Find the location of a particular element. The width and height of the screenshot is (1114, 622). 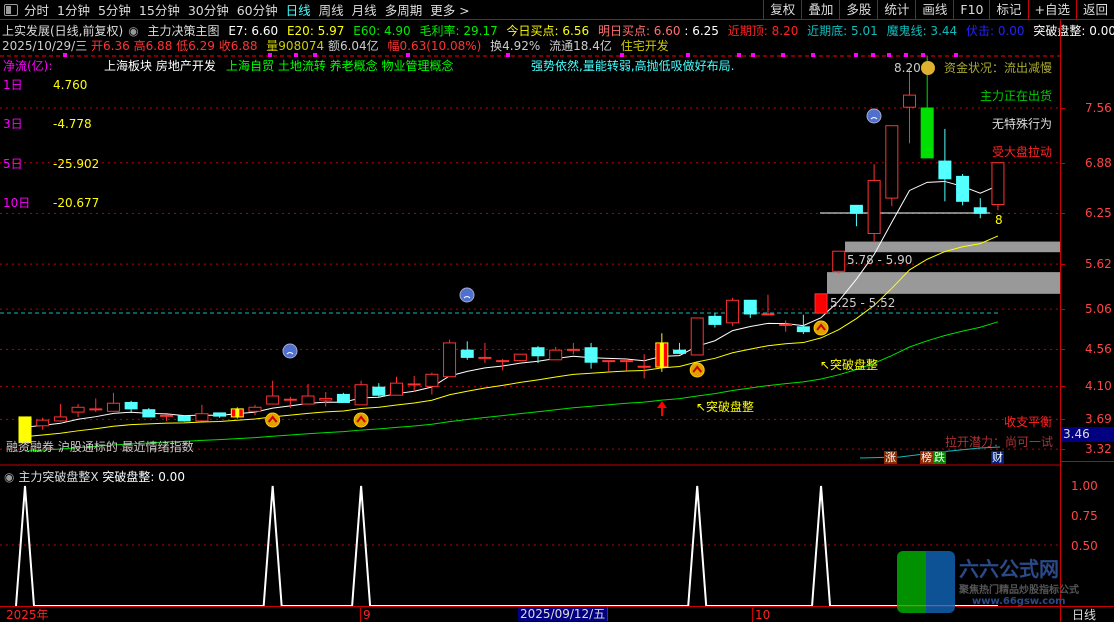

toolbar-button: 复权 is located at coordinates (782, 10).